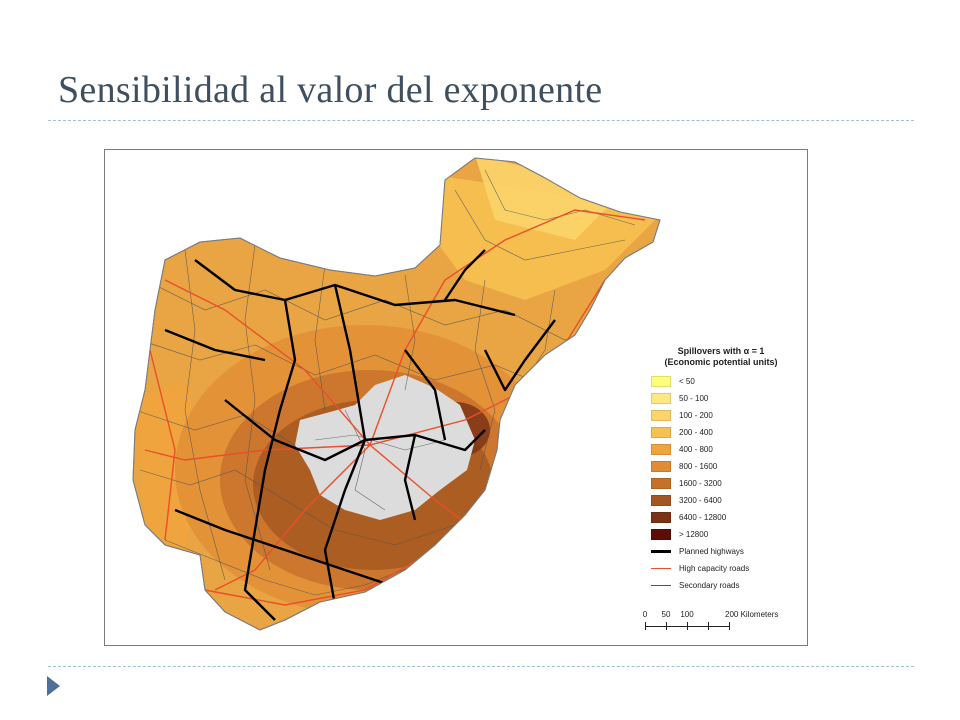 This screenshot has width=960, height=720. Describe the element at coordinates (330, 90) in the screenshot. I see `slide-title: Sensibilidad al valor del exponente` at that location.